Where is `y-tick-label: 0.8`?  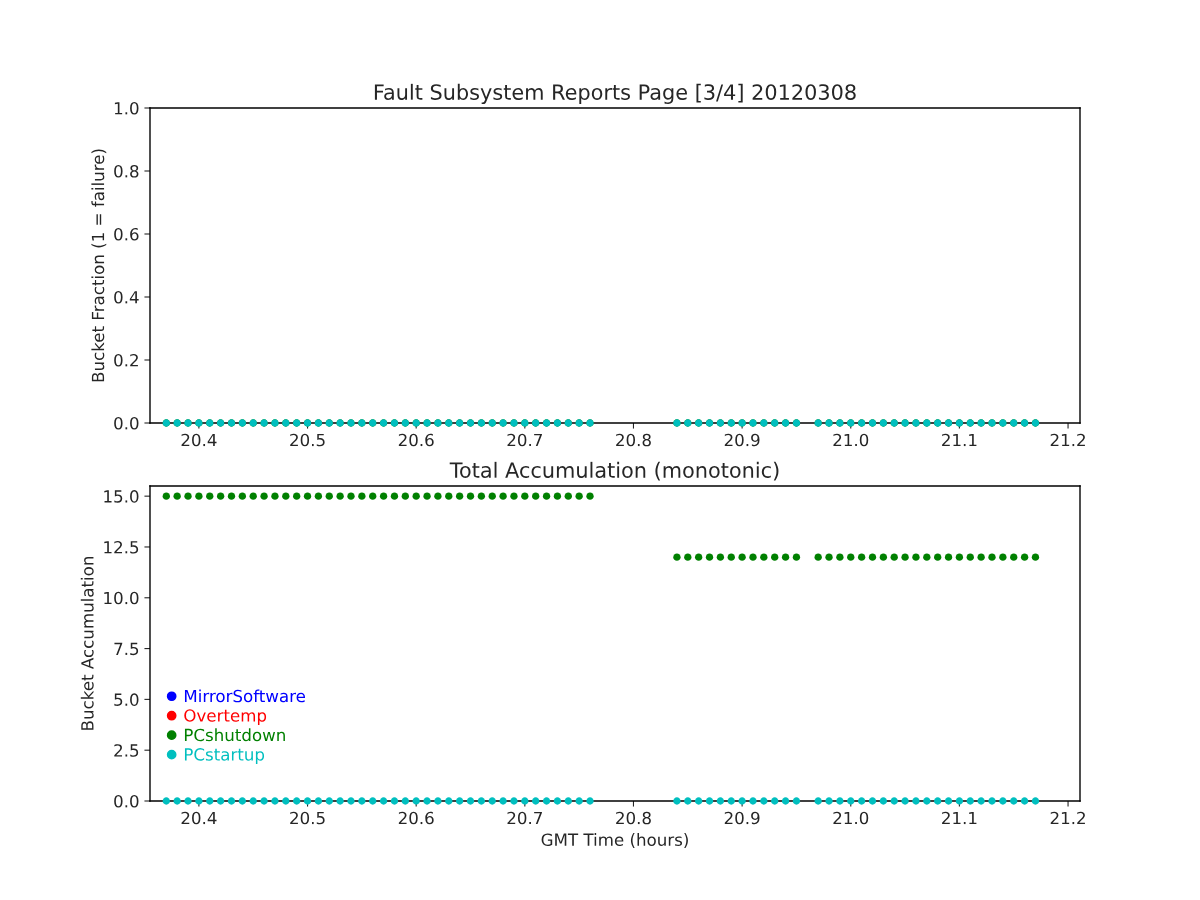
y-tick-label: 0.8 is located at coordinates (126, 171).